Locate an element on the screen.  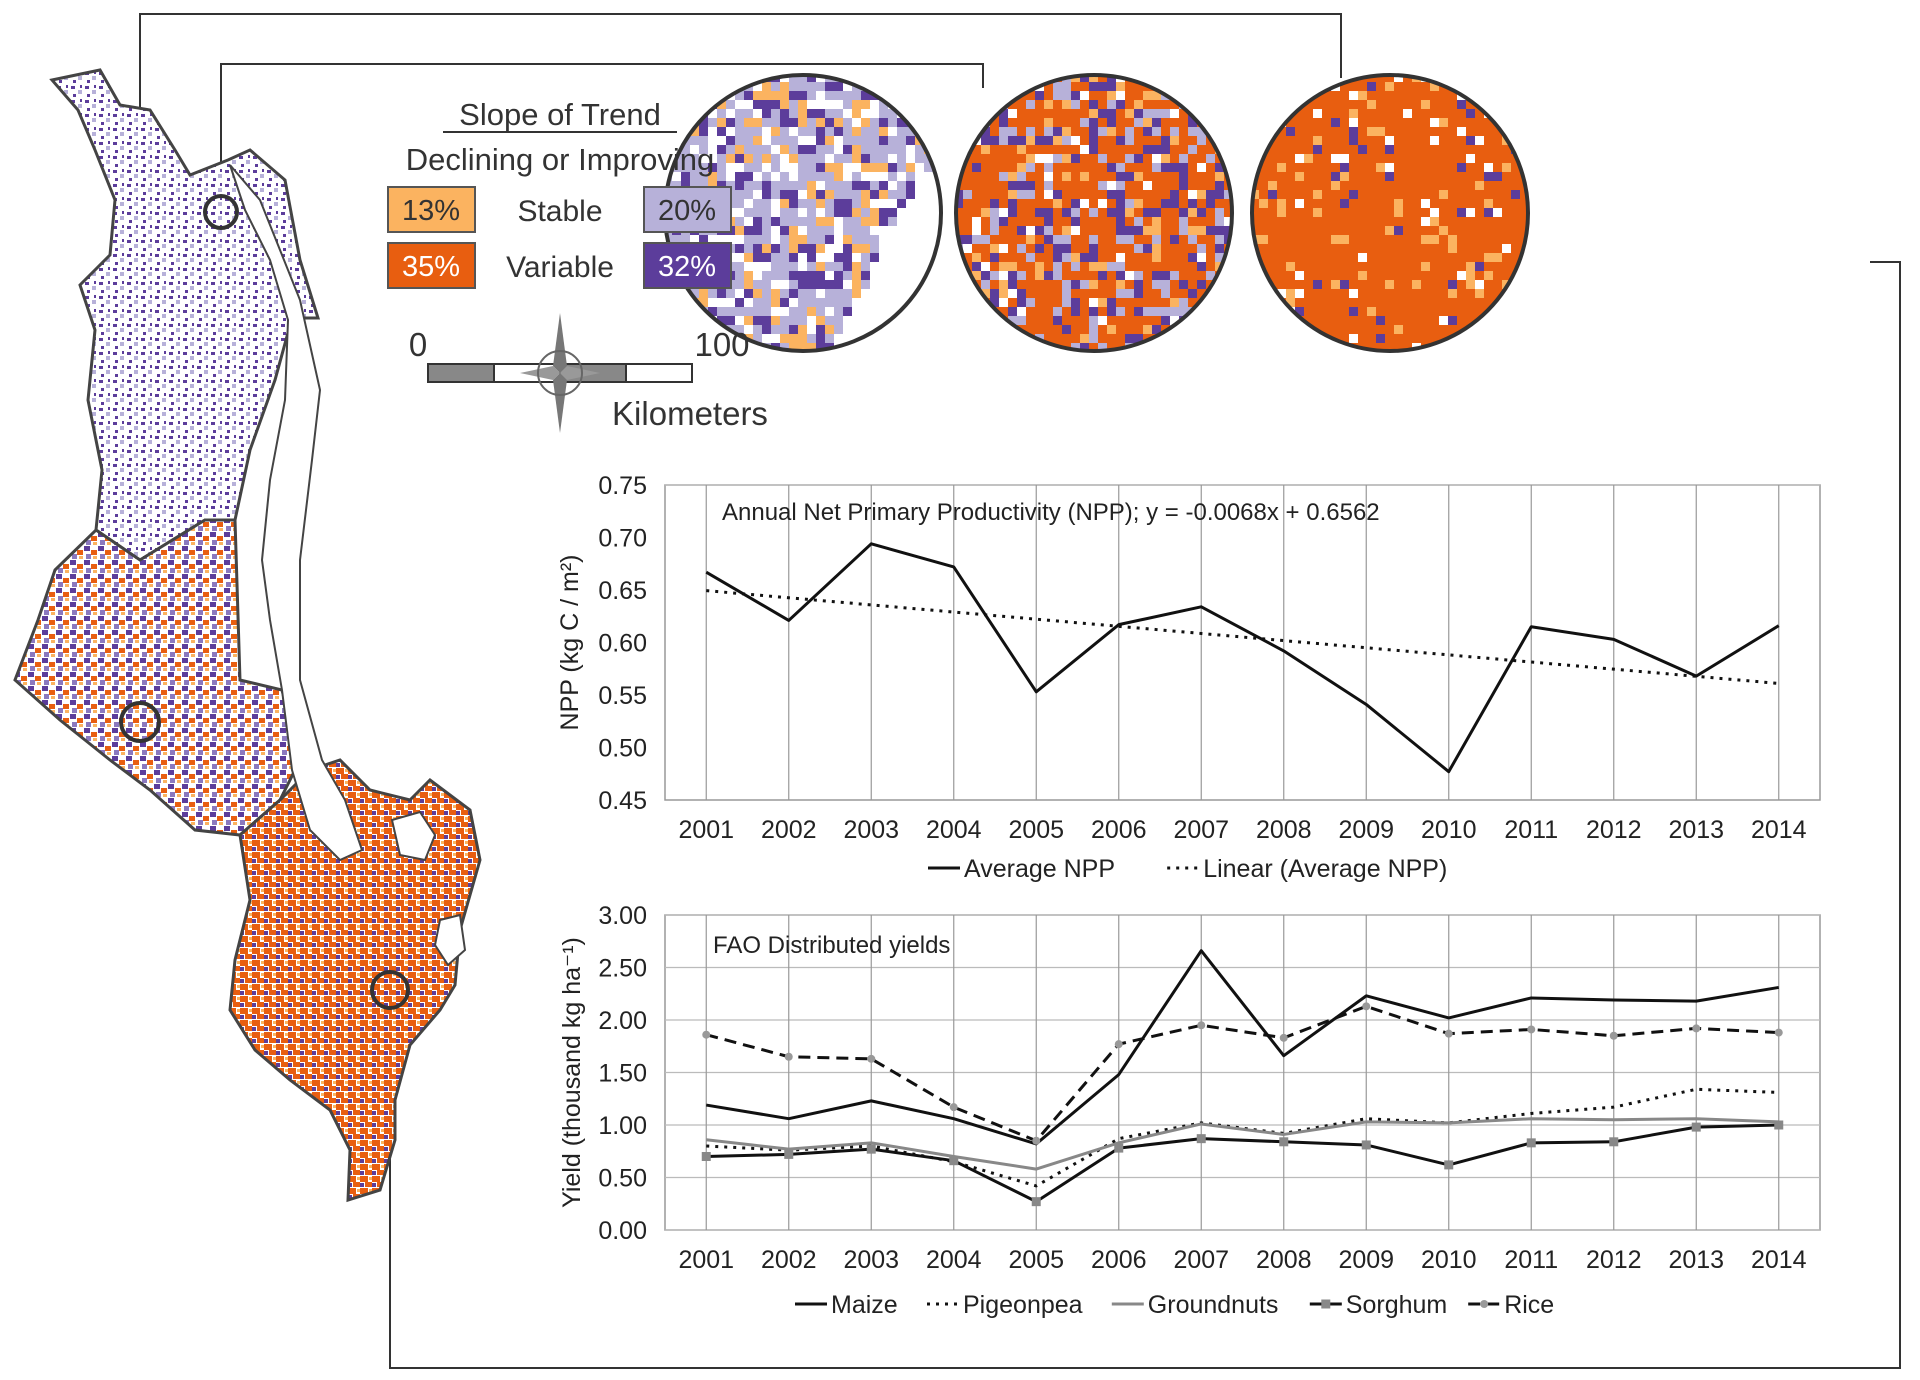
y-tick-label: 2.00 is located at coordinates (622, 1021).